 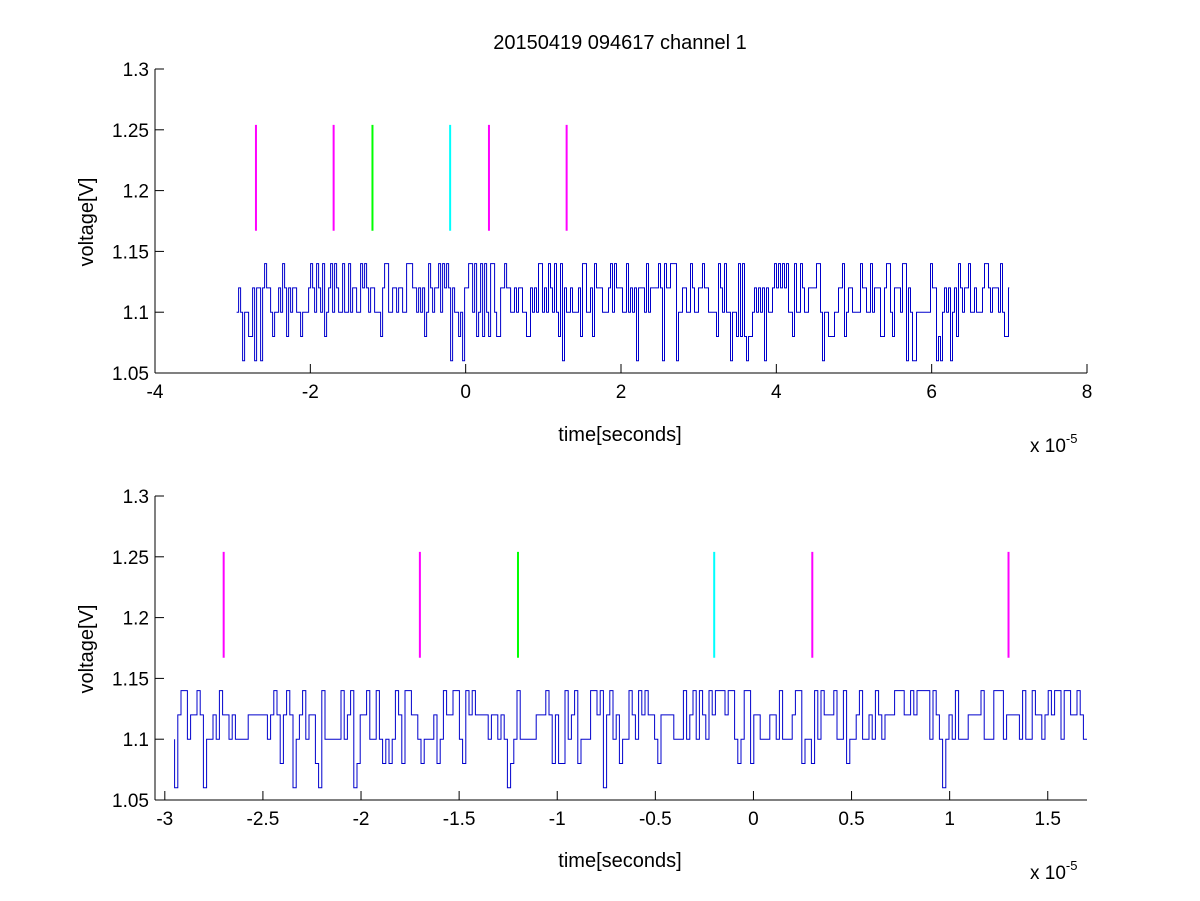 What do you see at coordinates (130, 131) in the screenshot?
I see `top-plot-y-tick-label: 1.25` at bounding box center [130, 131].